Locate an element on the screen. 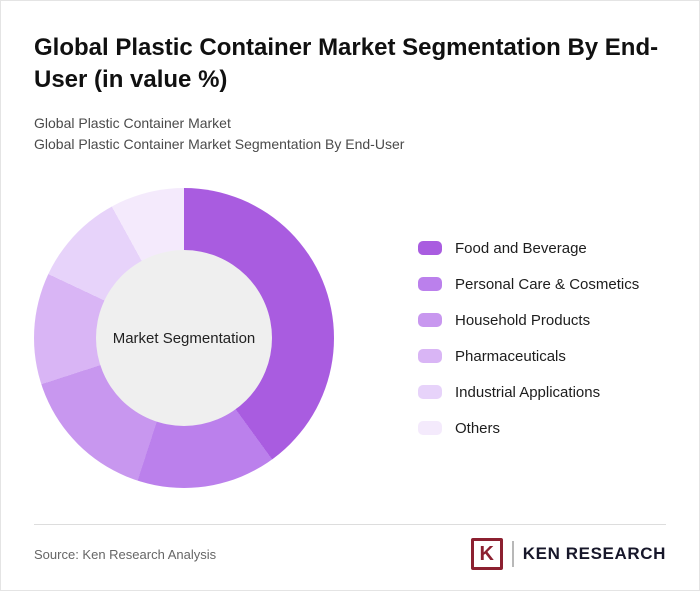 The image size is (700, 591). legend-item: Household Products is located at coordinates (528, 320).